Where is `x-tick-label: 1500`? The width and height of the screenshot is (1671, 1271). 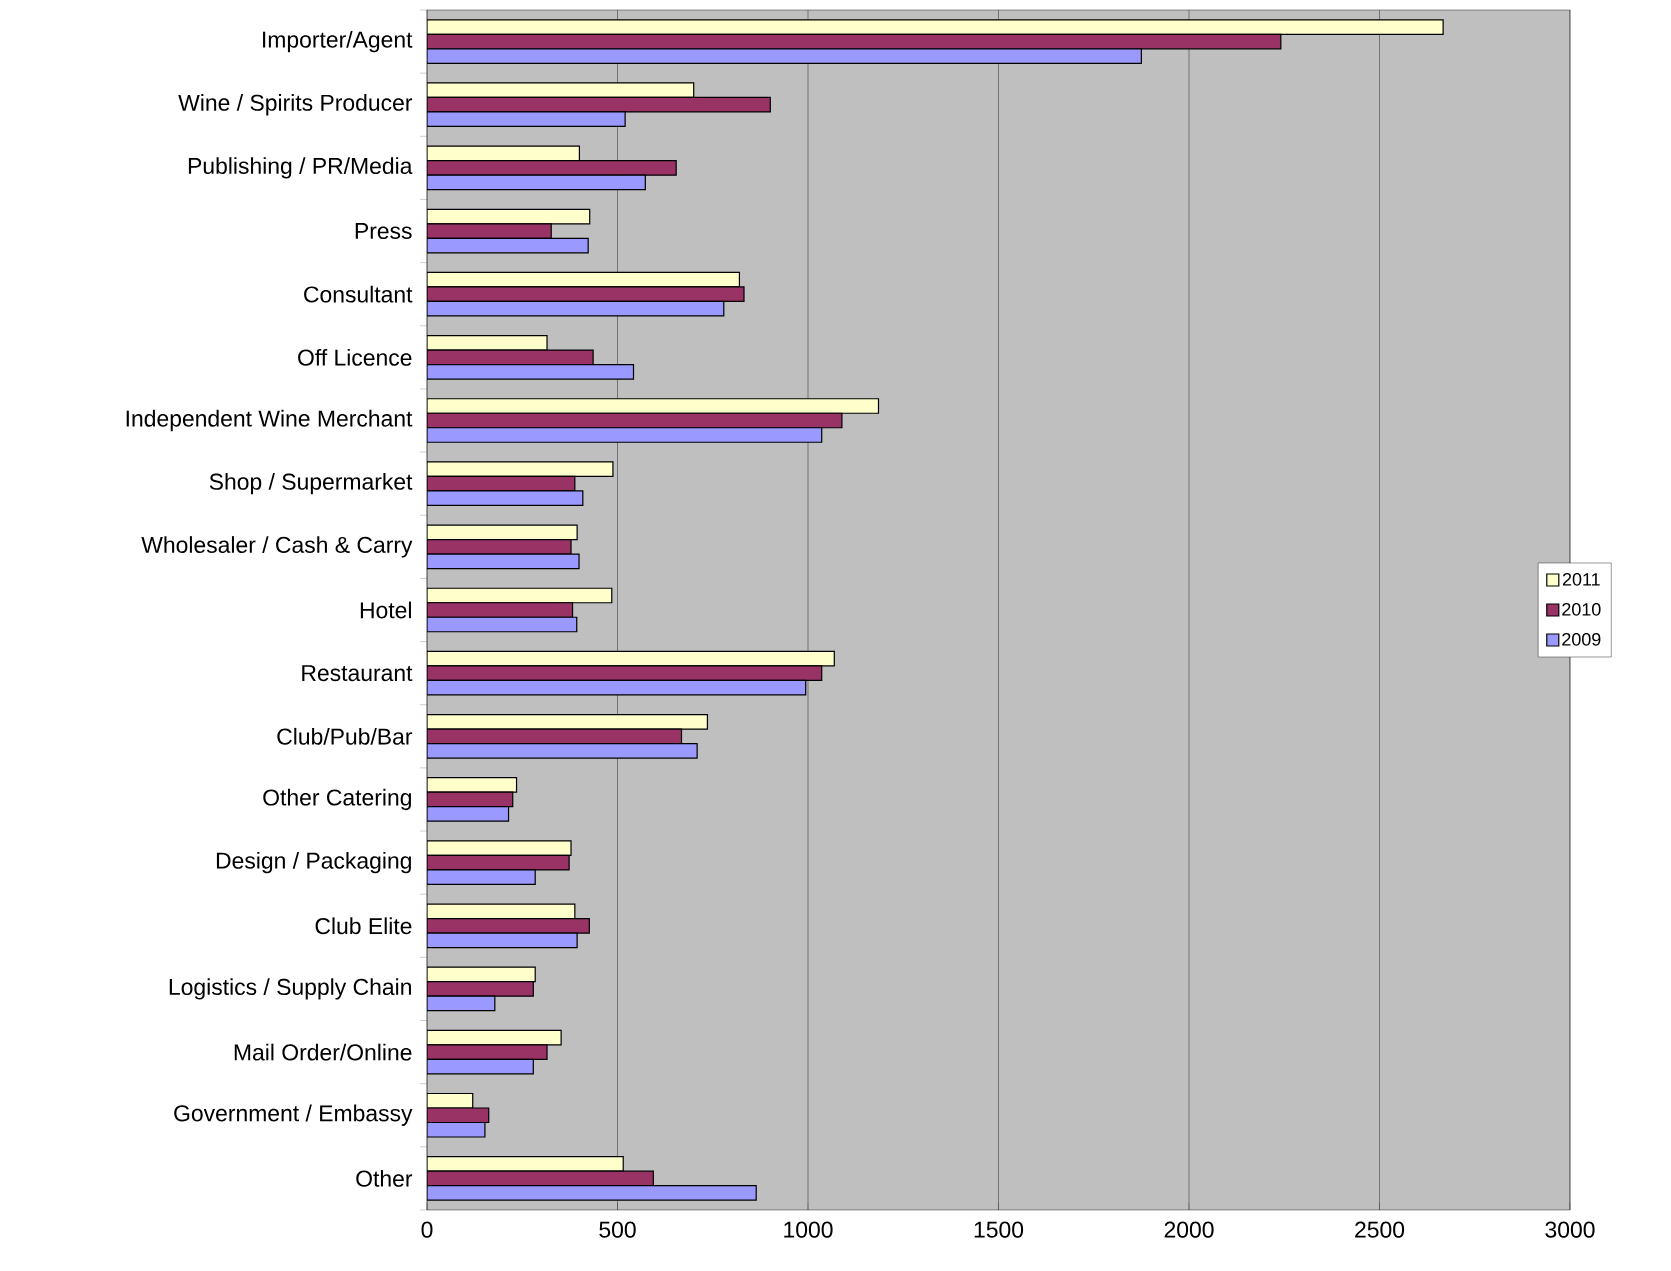 x-tick-label: 1500 is located at coordinates (999, 1229).